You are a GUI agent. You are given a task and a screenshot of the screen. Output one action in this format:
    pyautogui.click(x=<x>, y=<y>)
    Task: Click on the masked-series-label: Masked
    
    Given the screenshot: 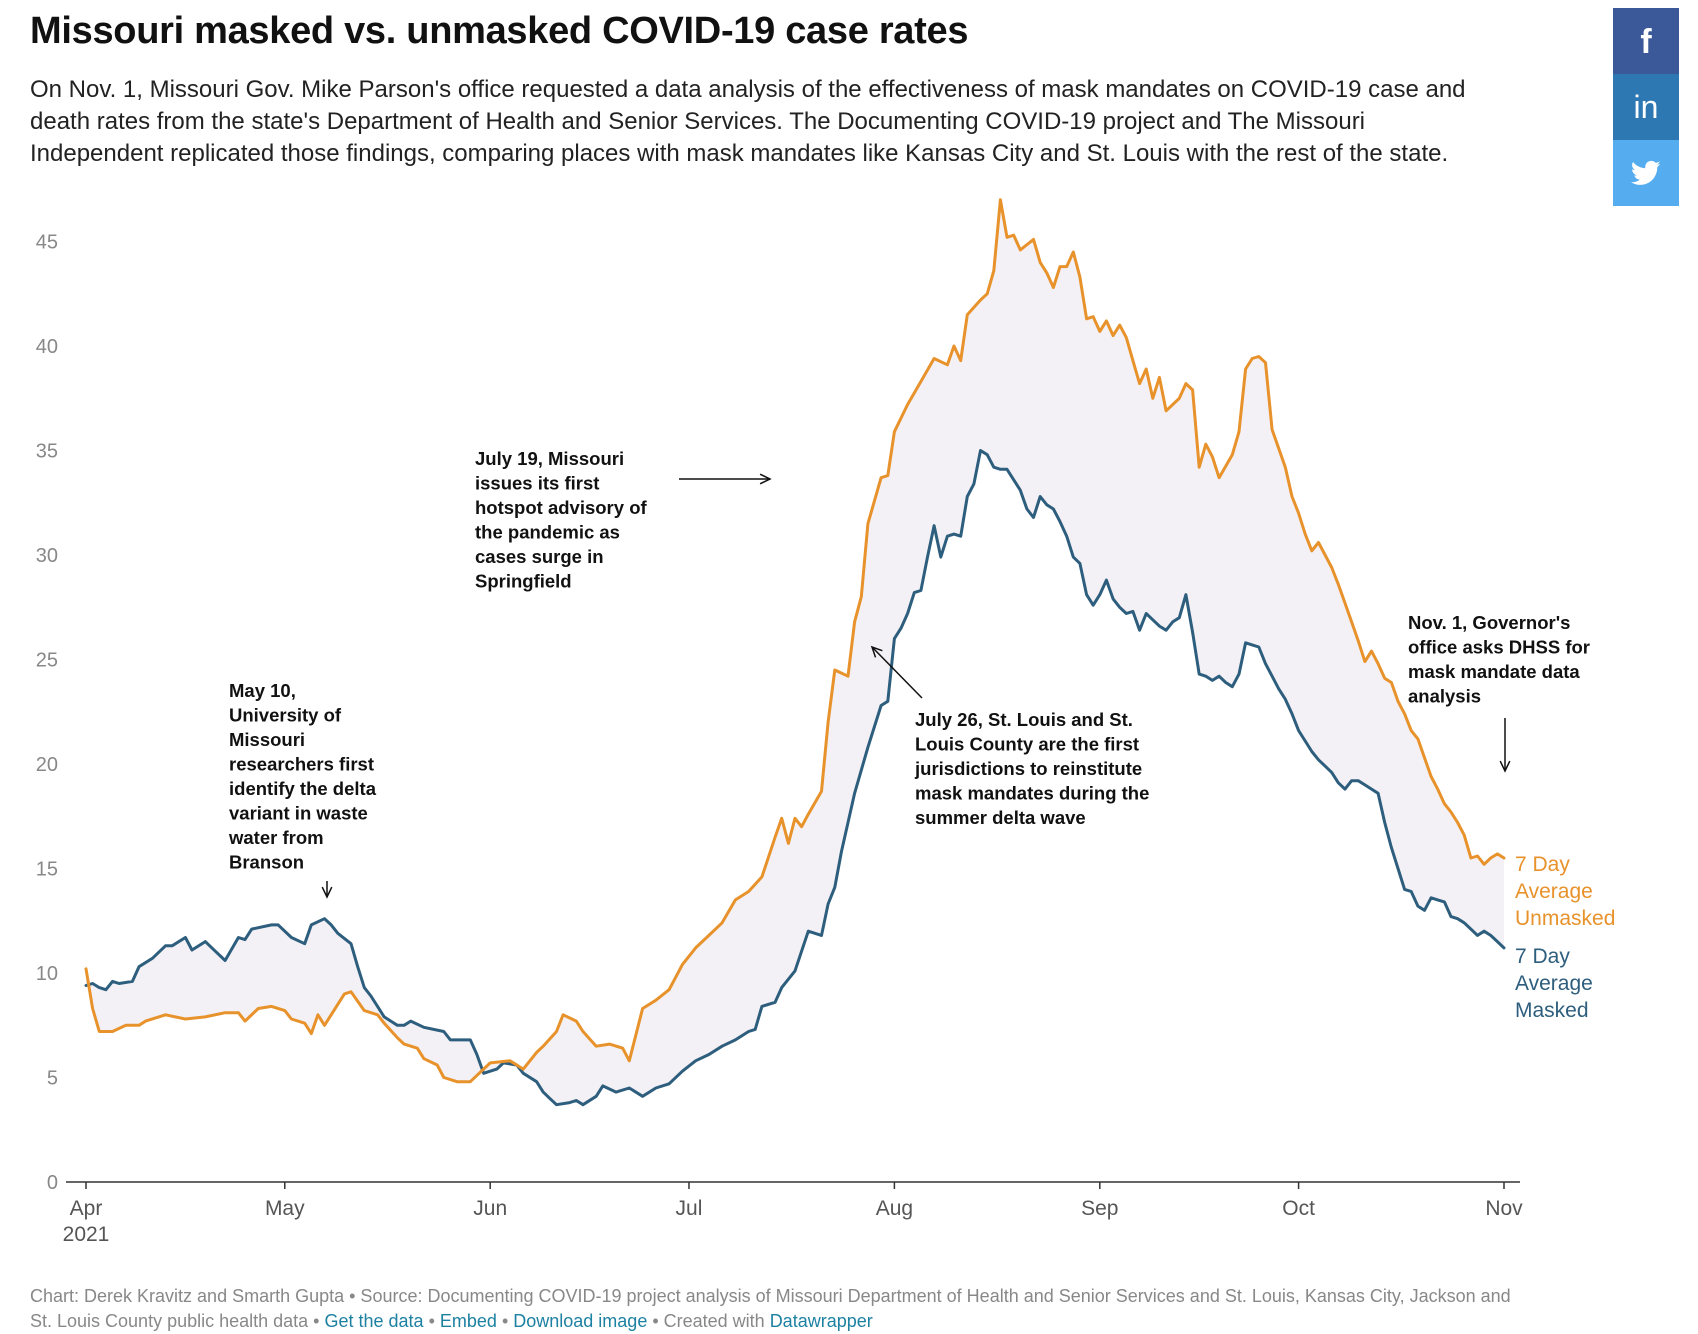 What is the action you would take?
    pyautogui.click(x=1552, y=1010)
    